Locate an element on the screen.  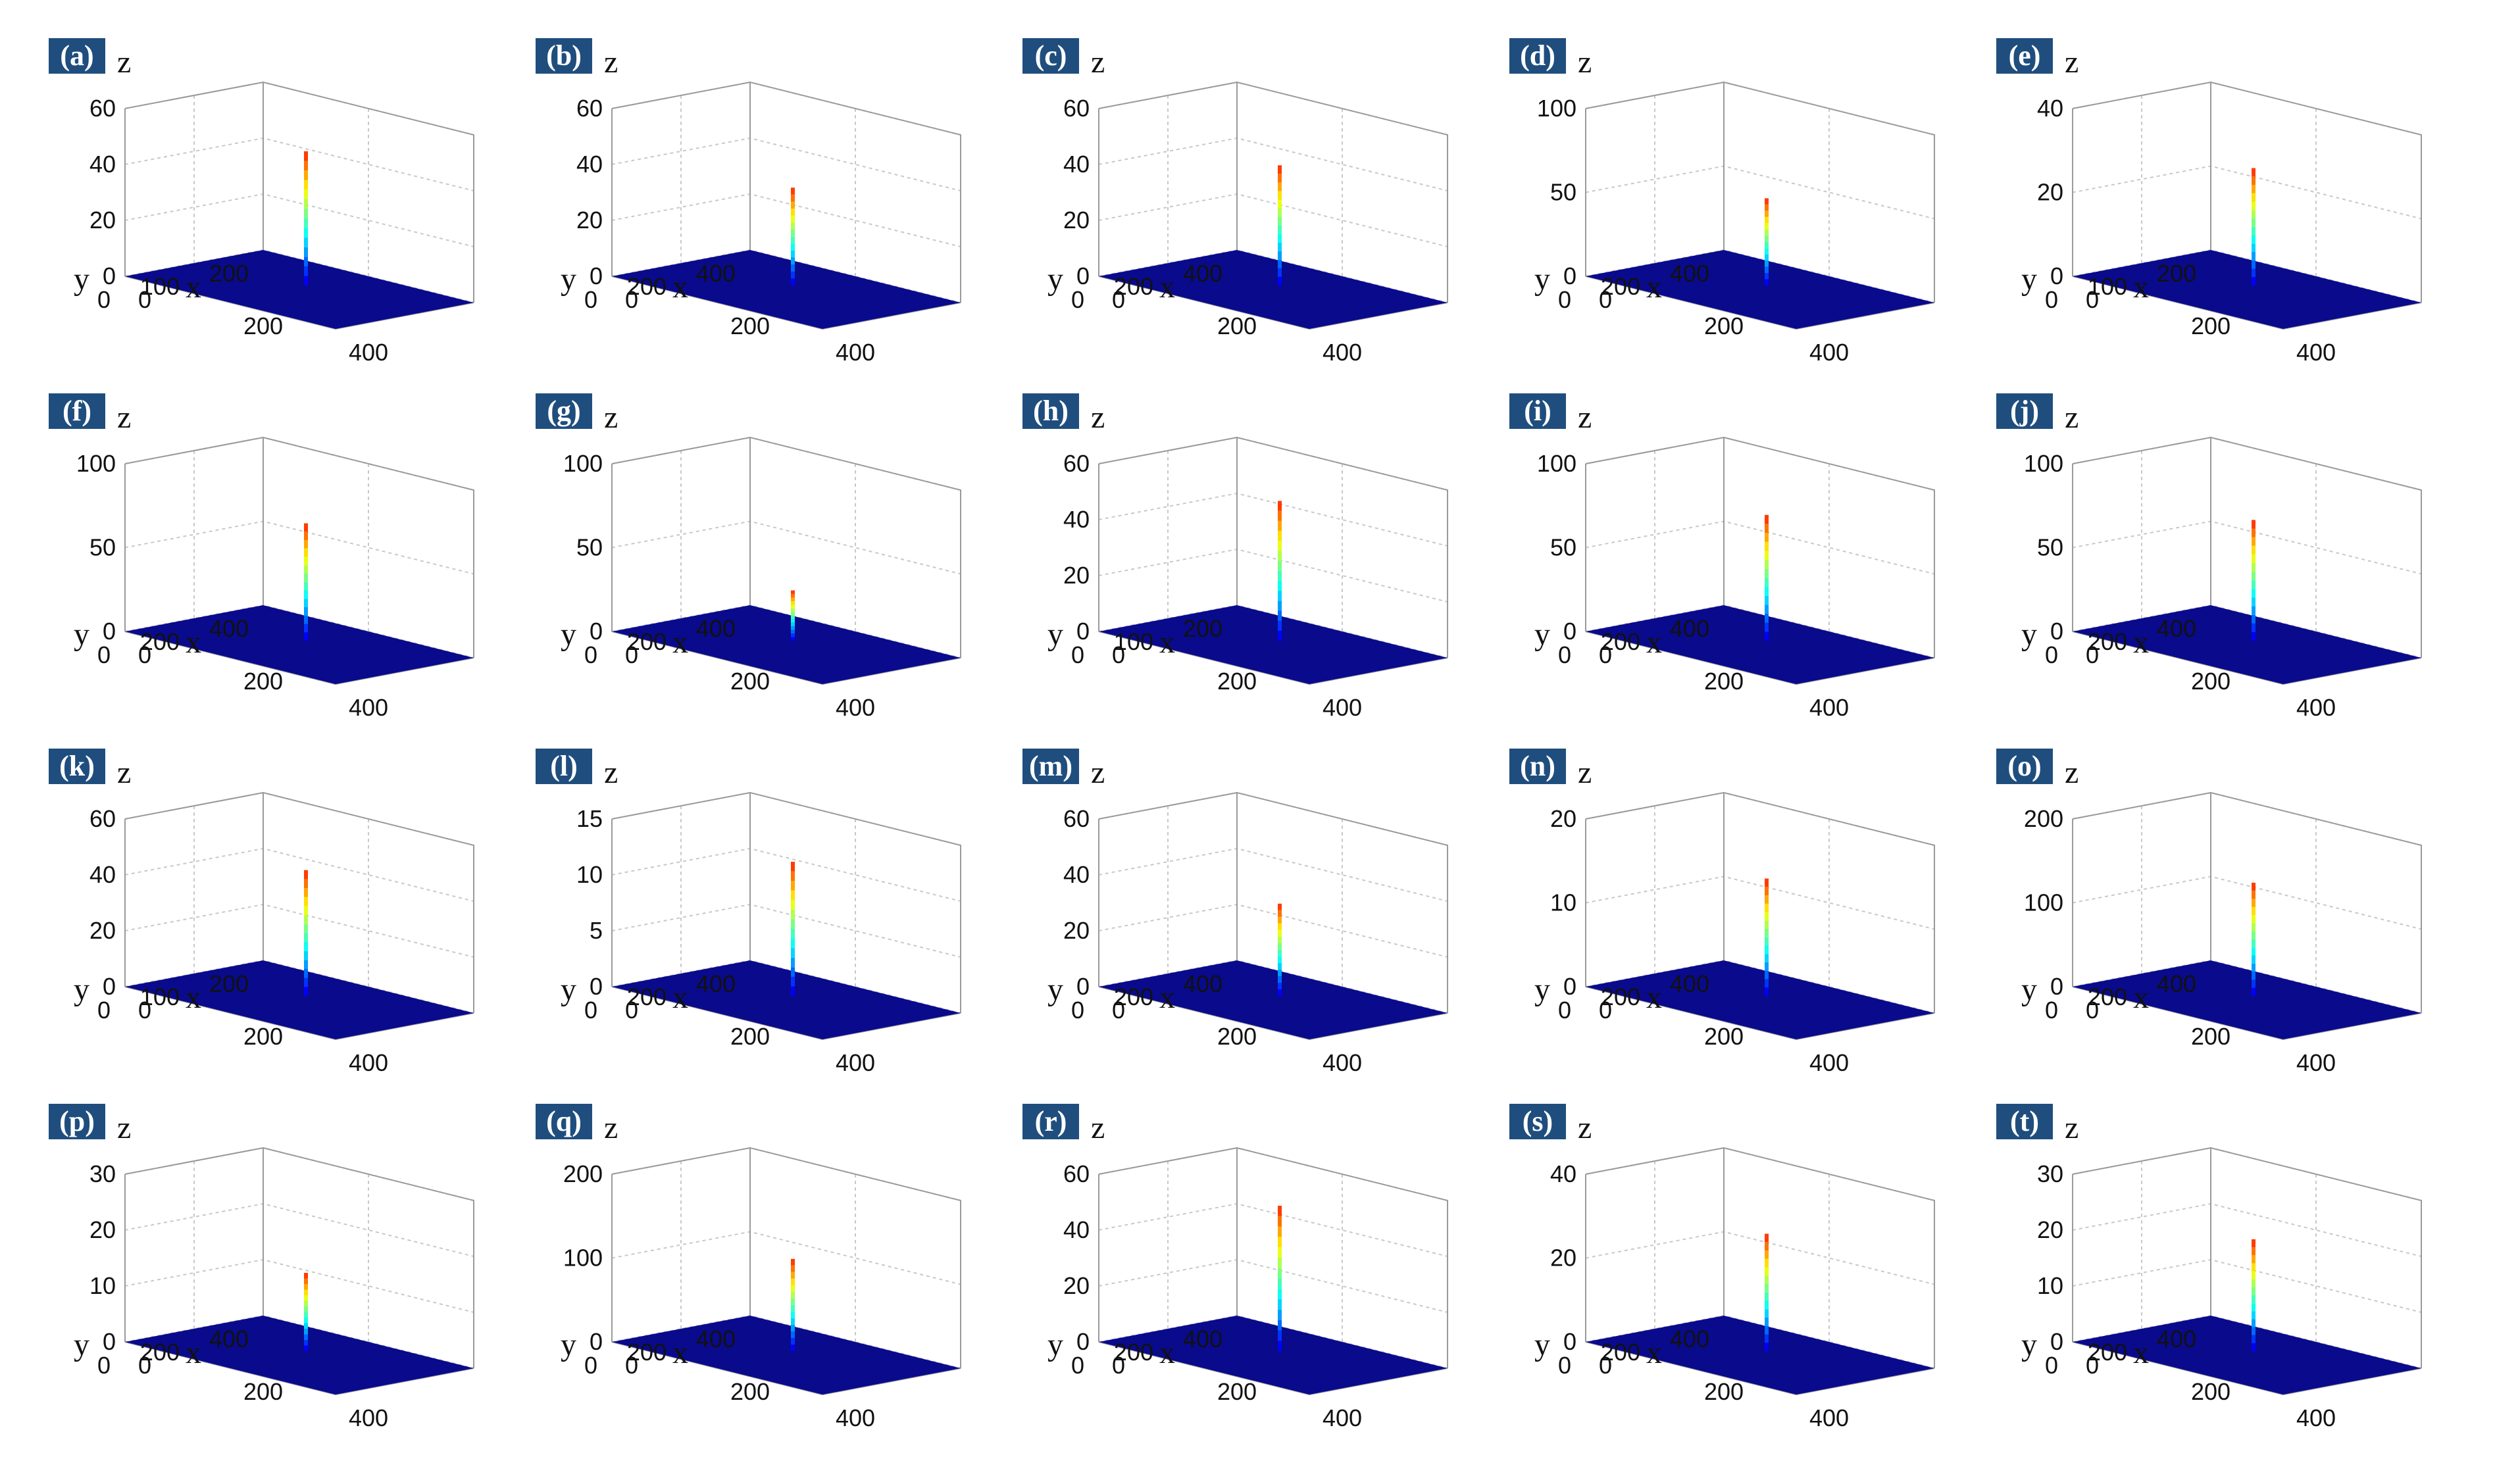
surface-plot-panel: 0 100 200 0 200 400 0 200 400 z y x (q) is located at coordinates (730, 1248).